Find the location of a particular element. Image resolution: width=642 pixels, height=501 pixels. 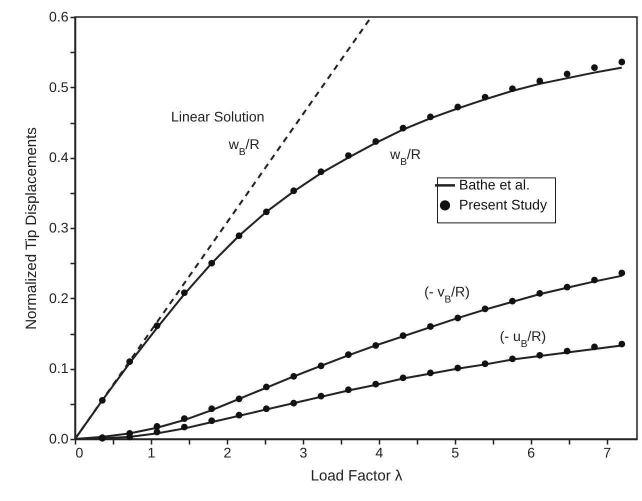

x-tick-label: 0 is located at coordinates (80, 452).